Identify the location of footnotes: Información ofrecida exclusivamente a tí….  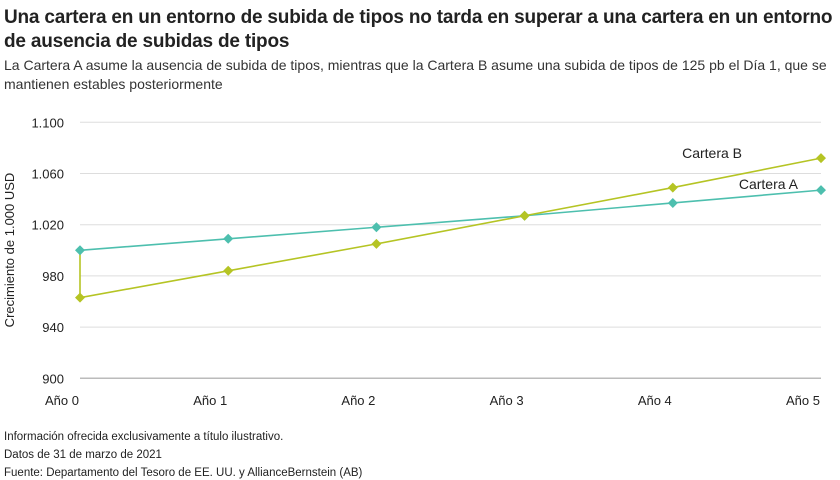
(183, 454).